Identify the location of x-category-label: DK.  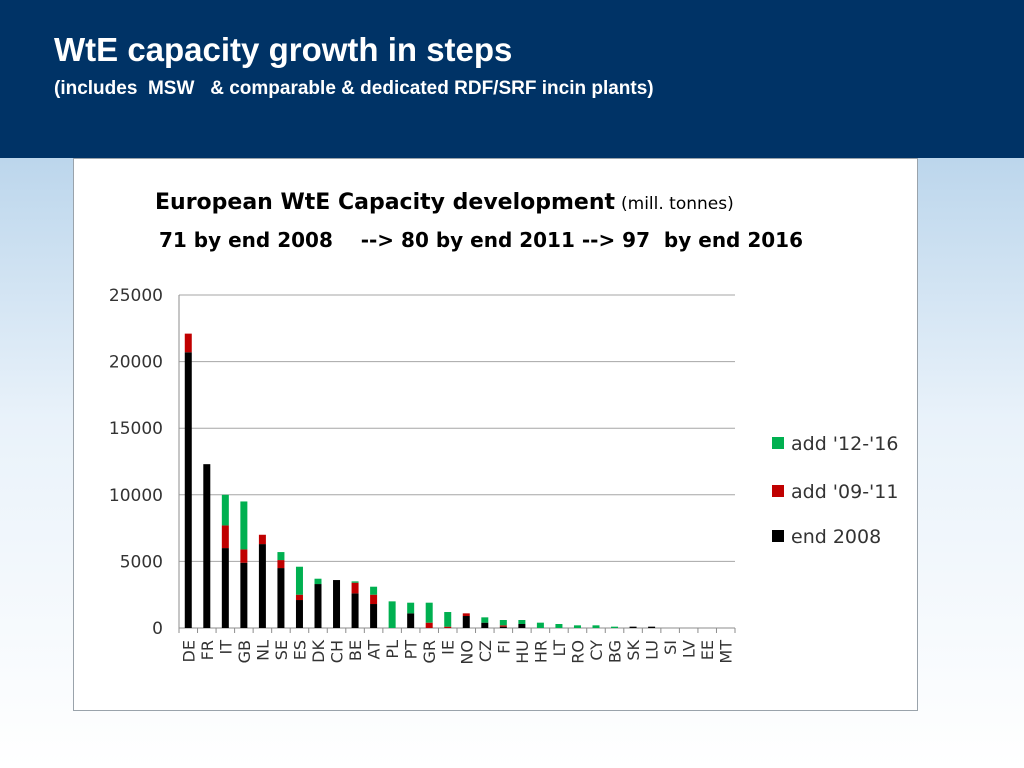
(318, 650).